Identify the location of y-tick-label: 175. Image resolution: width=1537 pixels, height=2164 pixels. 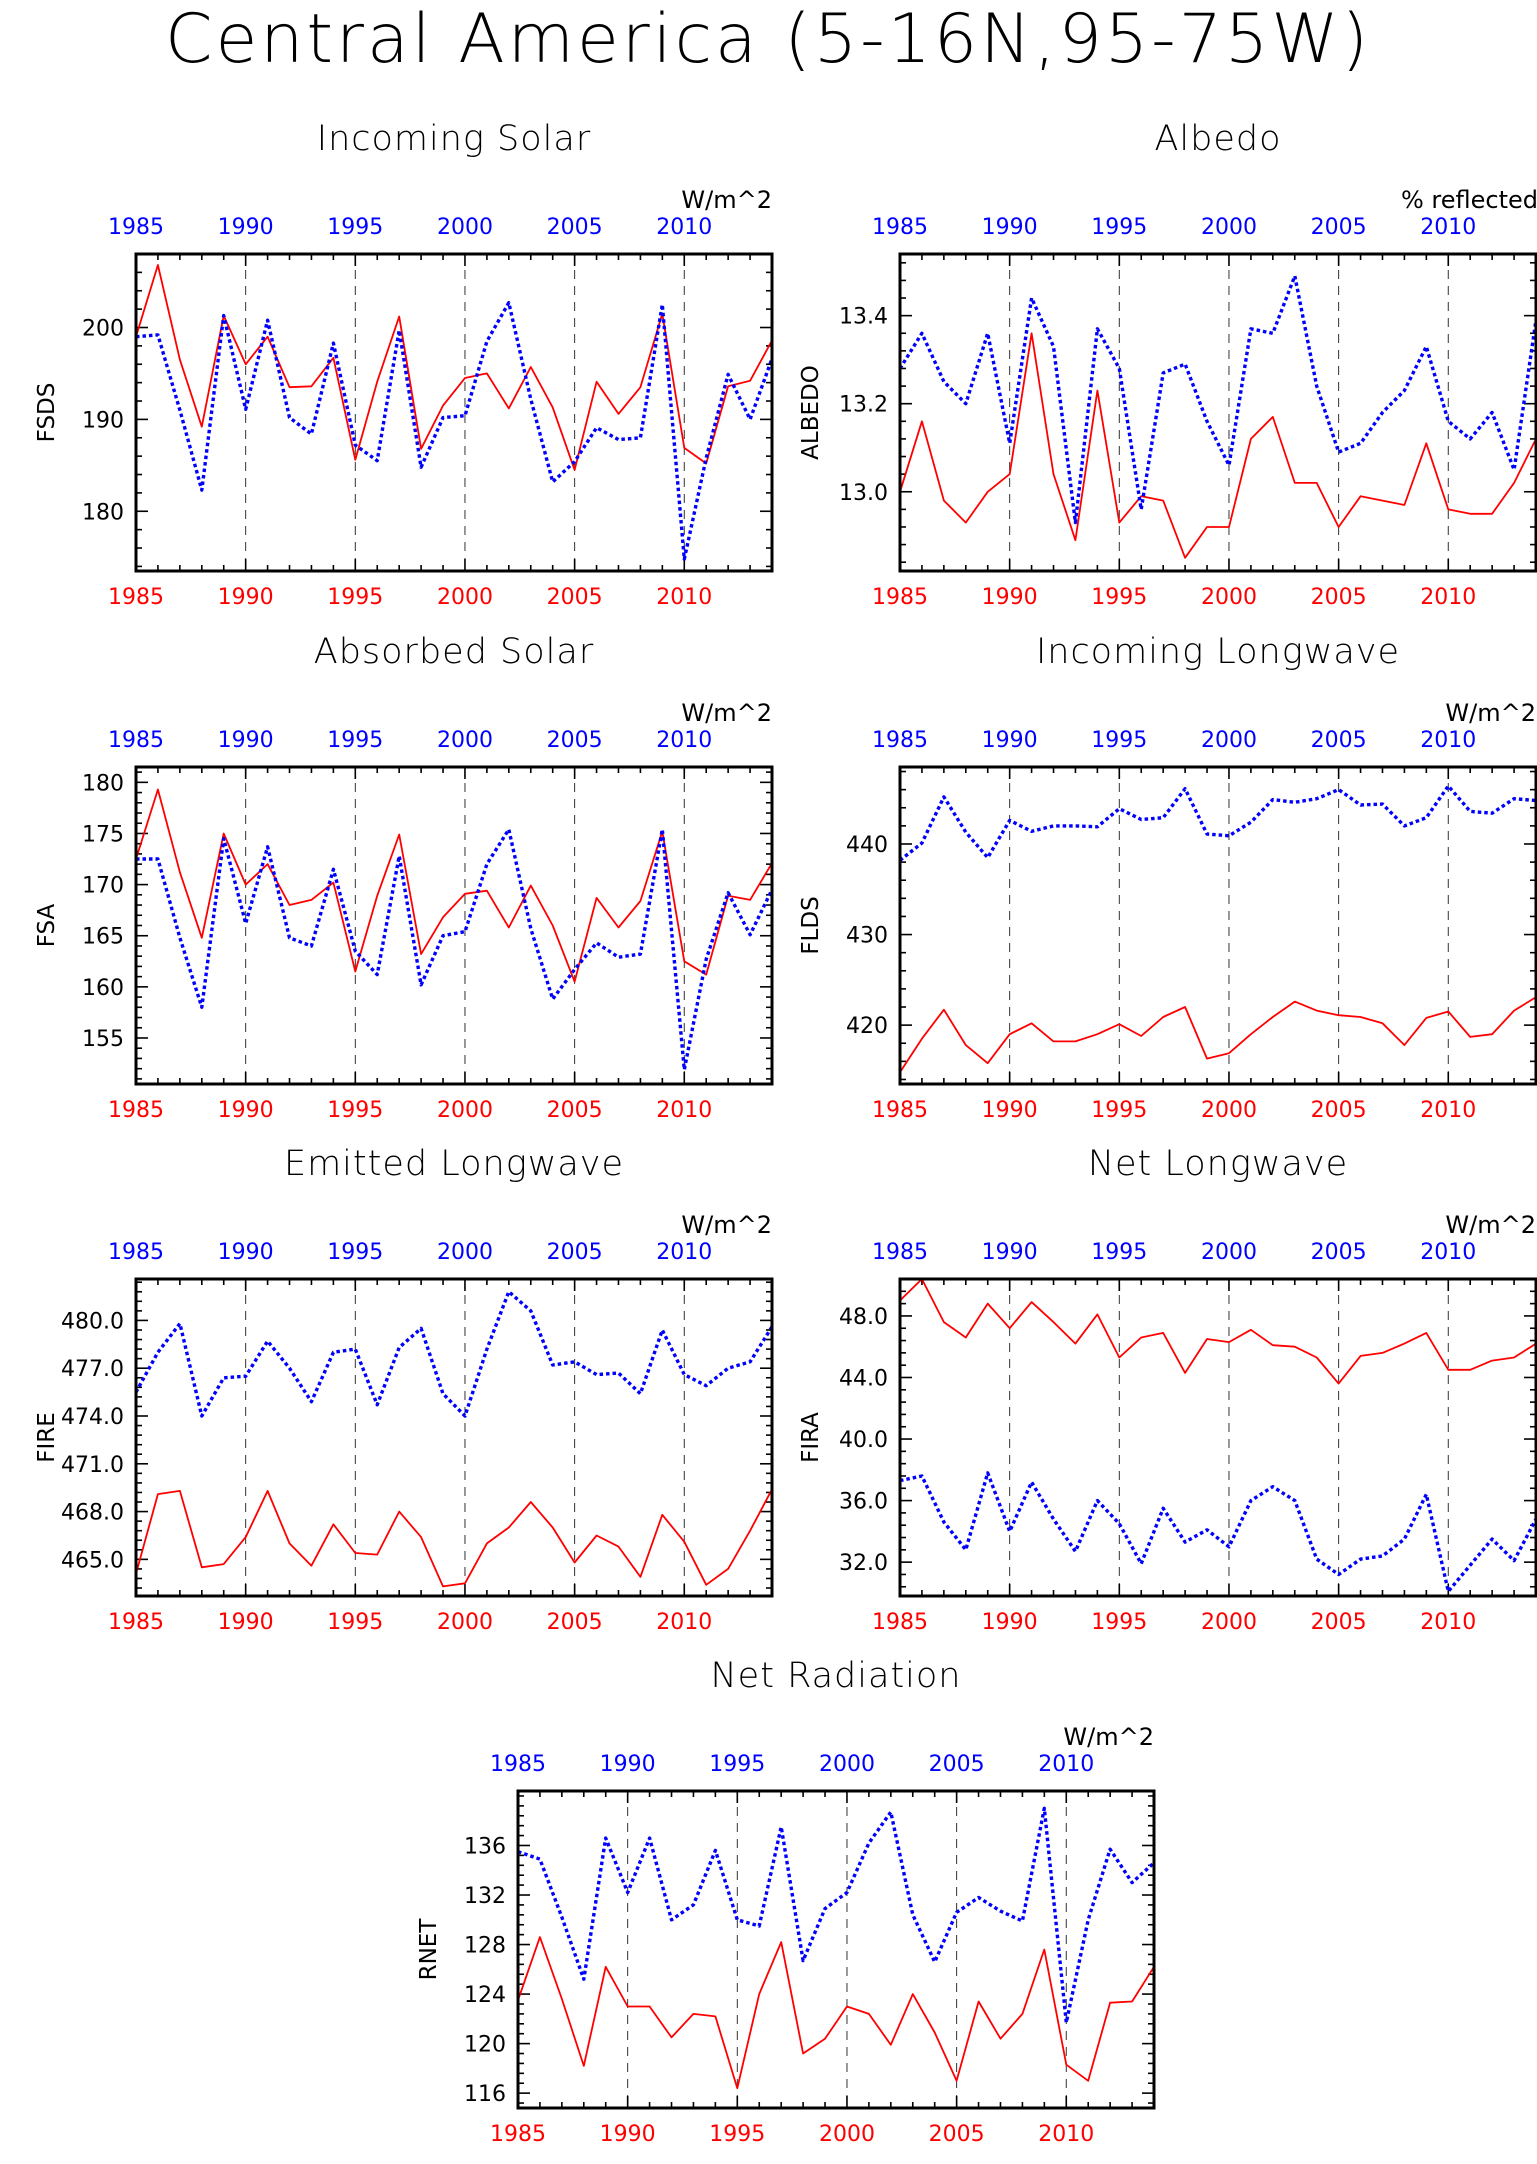
(103, 834).